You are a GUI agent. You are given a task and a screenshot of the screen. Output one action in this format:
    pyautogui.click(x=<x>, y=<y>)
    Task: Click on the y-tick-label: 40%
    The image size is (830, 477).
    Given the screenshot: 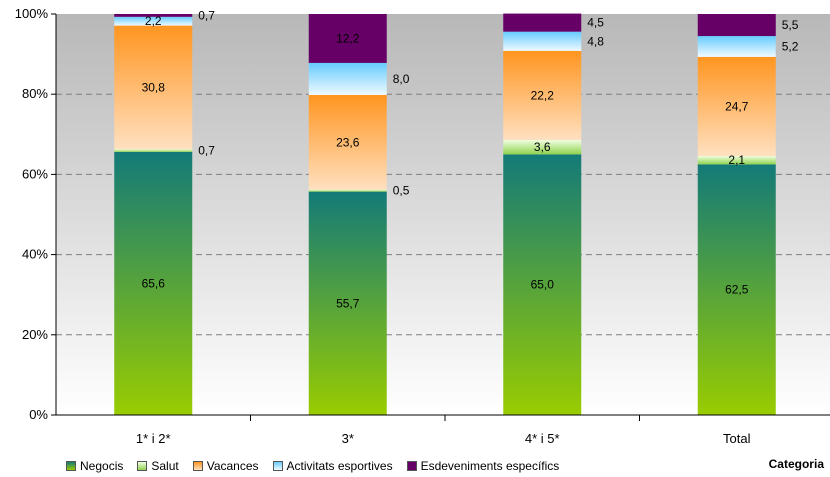 What is the action you would take?
    pyautogui.click(x=35, y=254)
    